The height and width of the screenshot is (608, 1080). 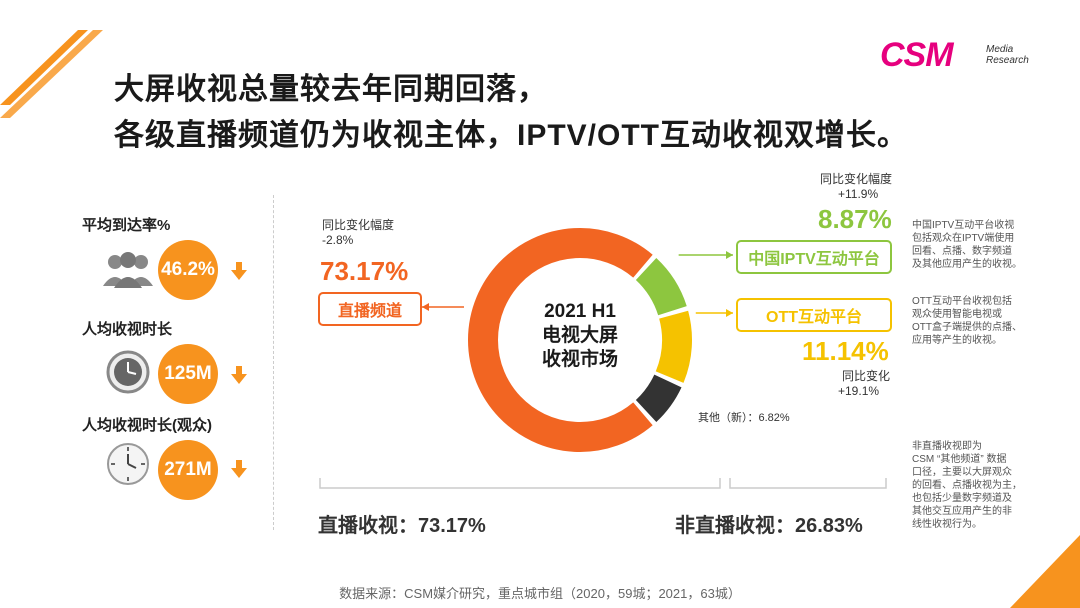 What do you see at coordinates (511, 135) in the screenshot?
I see `page-title-line2: 各级直播频道仍为收视主体，IPTV/OTT互动收视双增长。` at bounding box center [511, 135].